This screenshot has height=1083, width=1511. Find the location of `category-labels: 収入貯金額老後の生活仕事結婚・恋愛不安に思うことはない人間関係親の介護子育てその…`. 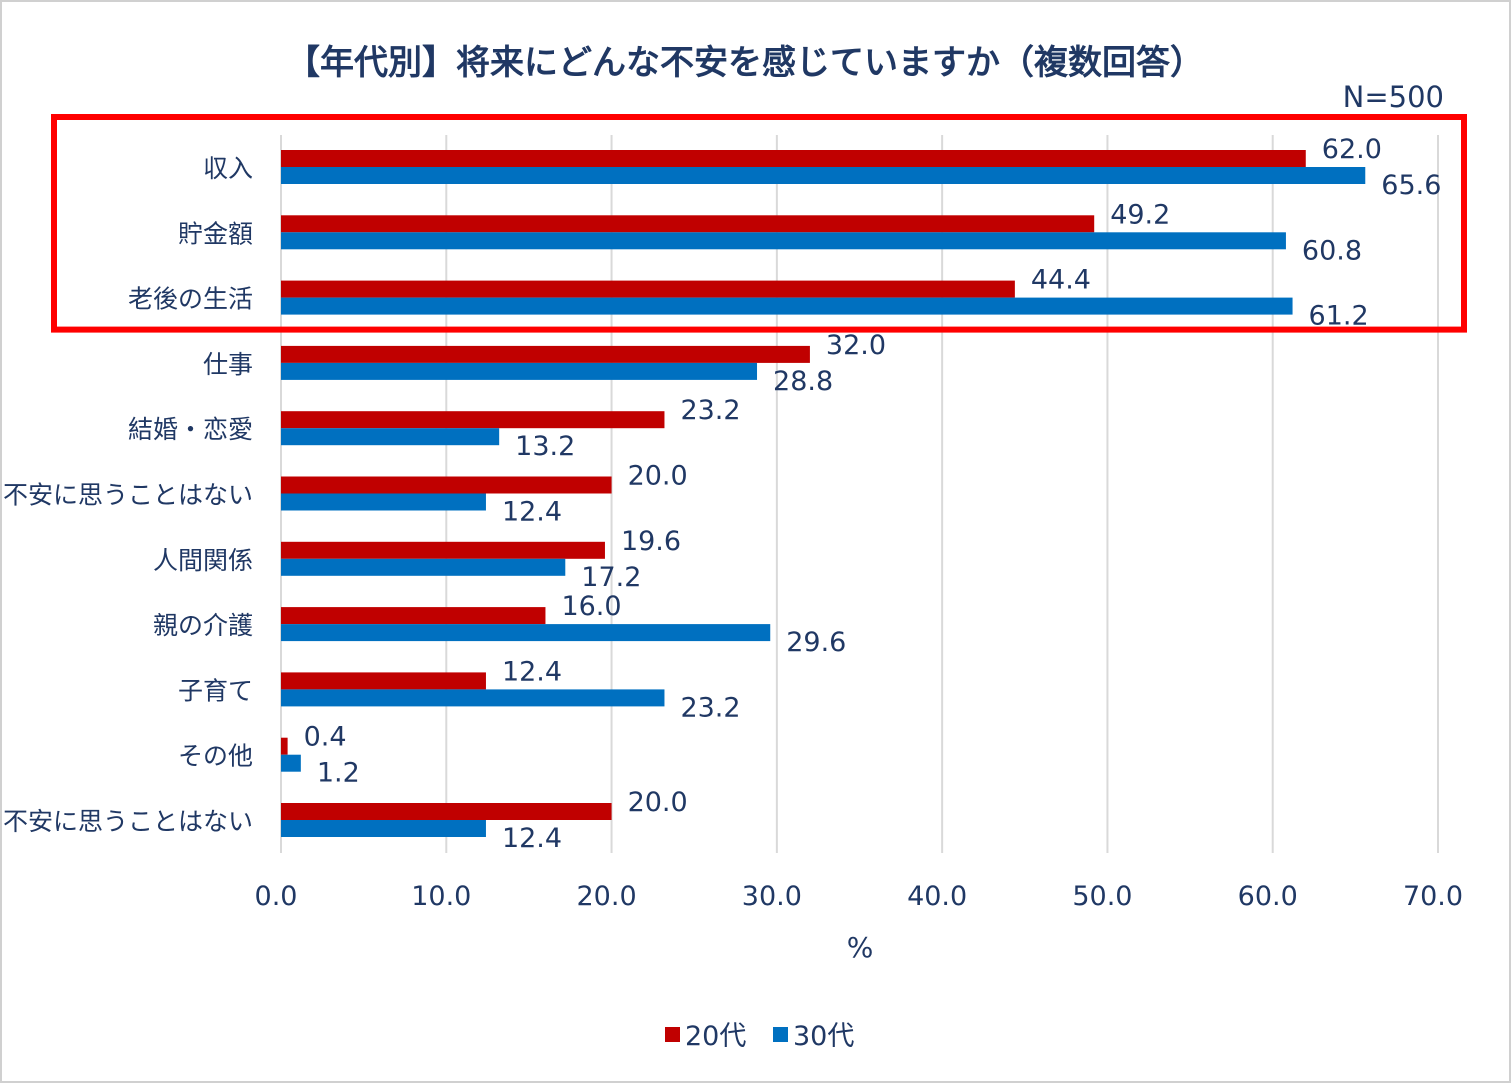

category-labels: 収入貯金額老後の生活仕事結婚・恋愛不安に思うことはない人間関係親の介護子育てその… is located at coordinates (128, 495).